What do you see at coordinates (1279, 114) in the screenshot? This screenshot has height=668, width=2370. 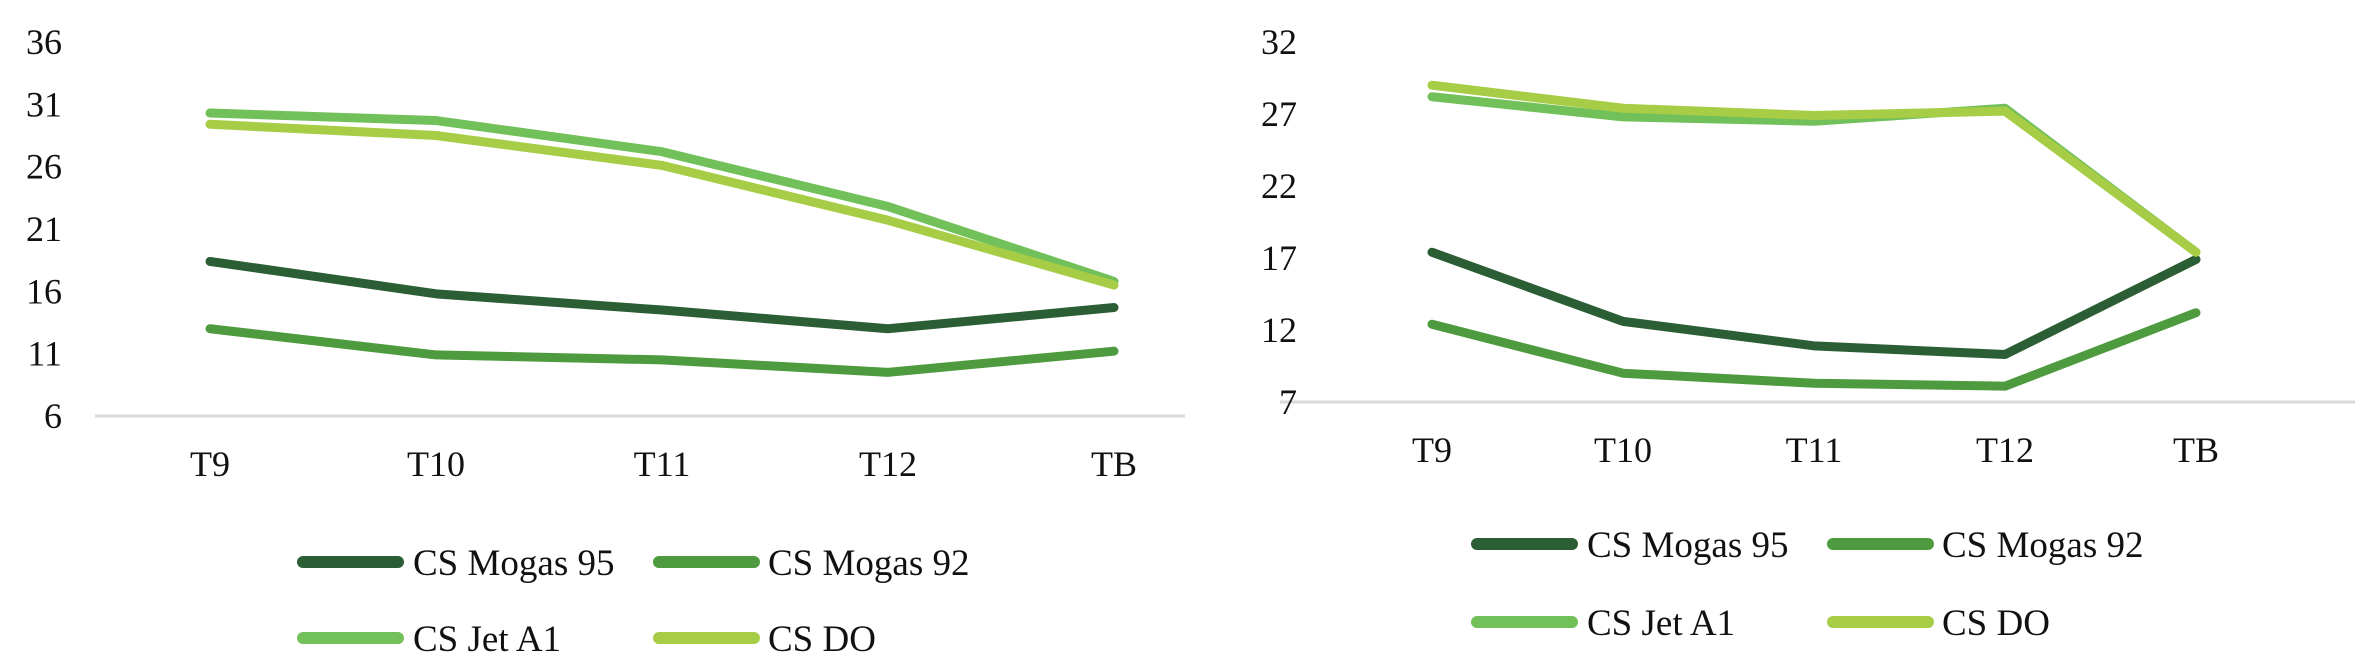 I see `y-tick-label: 27` at bounding box center [1279, 114].